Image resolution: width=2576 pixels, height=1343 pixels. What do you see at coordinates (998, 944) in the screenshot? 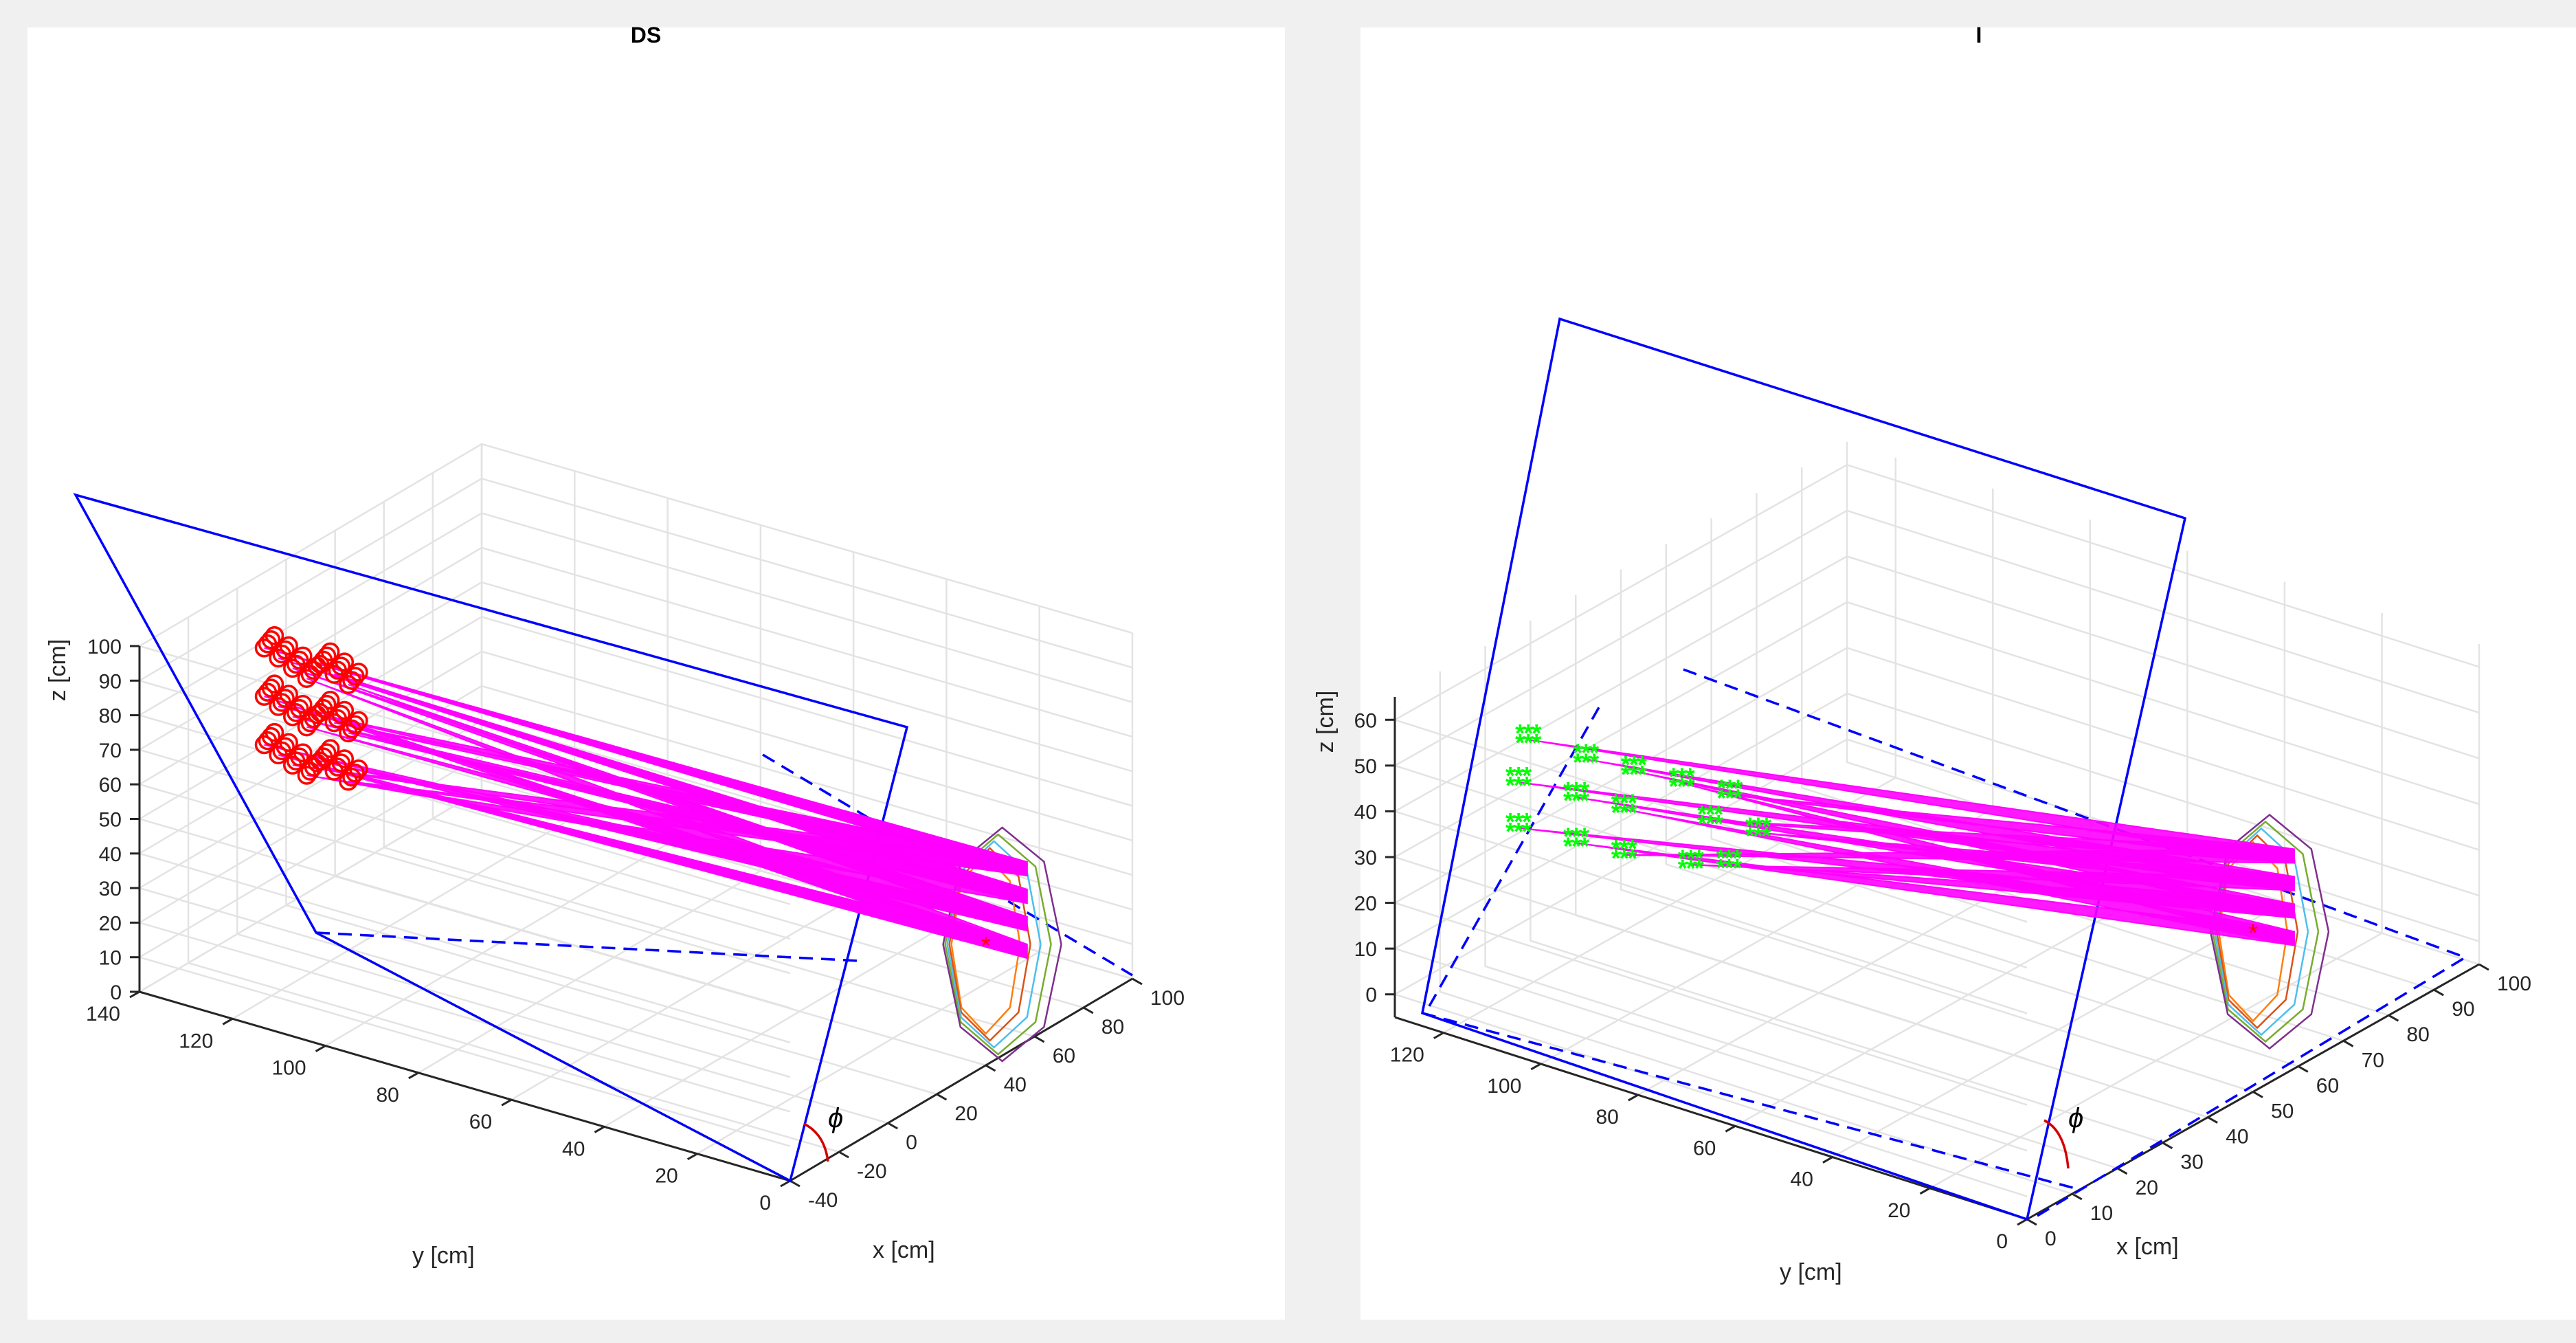
I see `detector-ring` at bounding box center [998, 944].